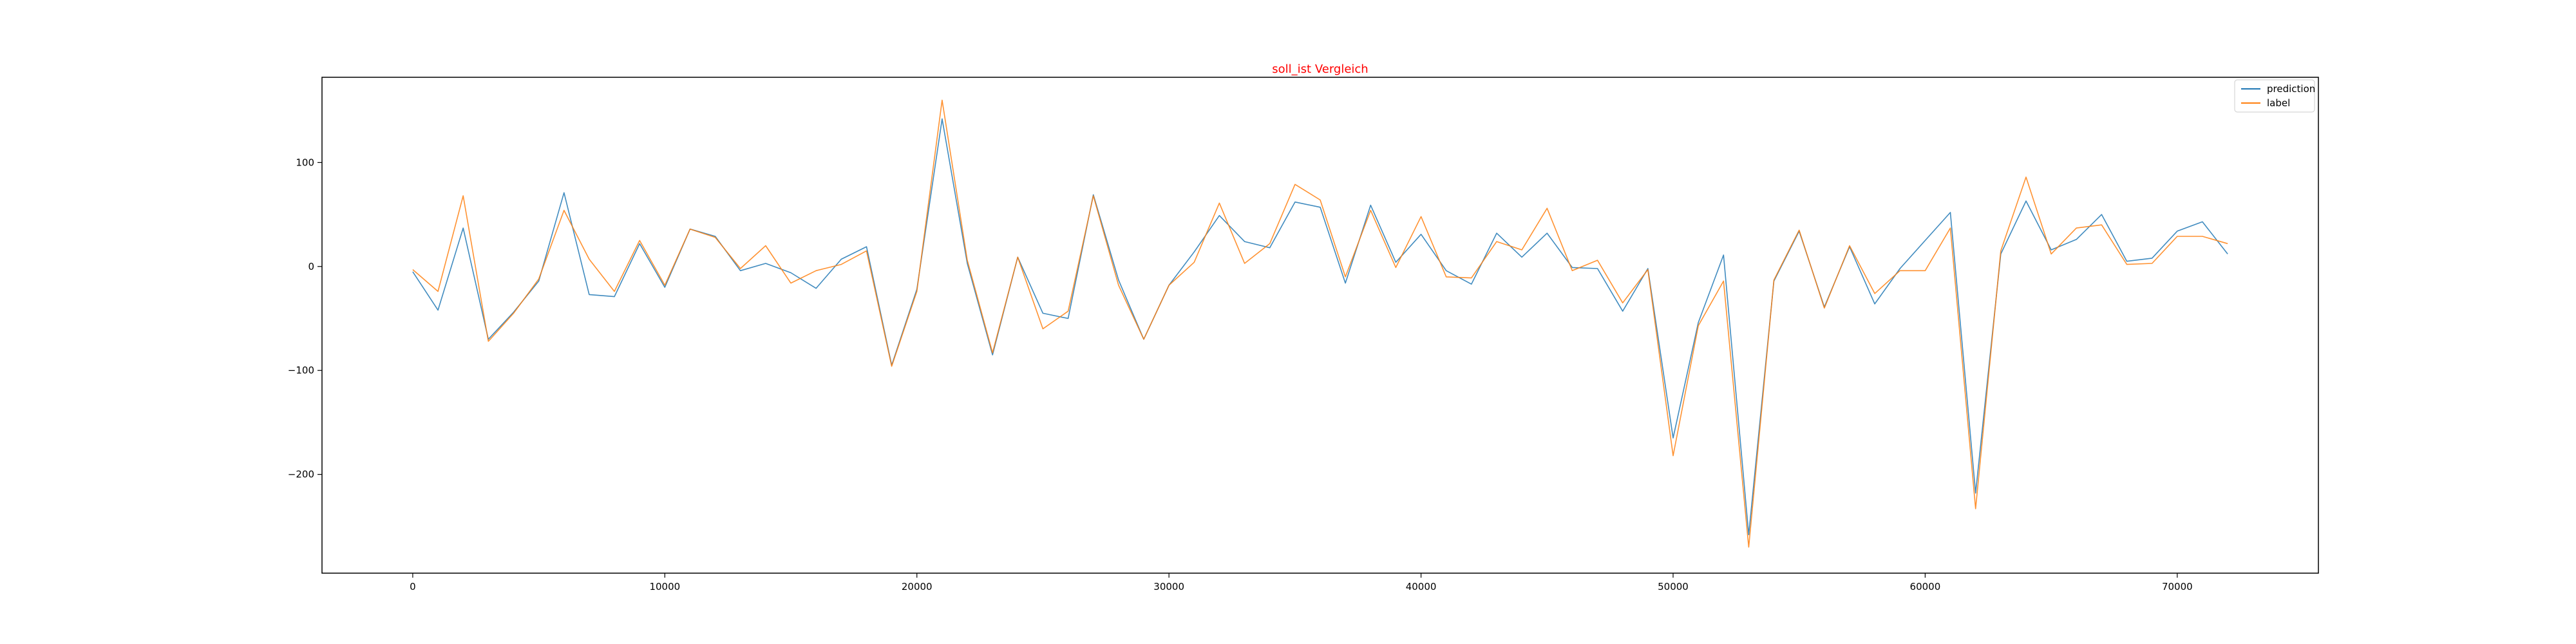 The height and width of the screenshot is (644, 2576). I want to click on x-tick-label: 40000, so click(1421, 587).